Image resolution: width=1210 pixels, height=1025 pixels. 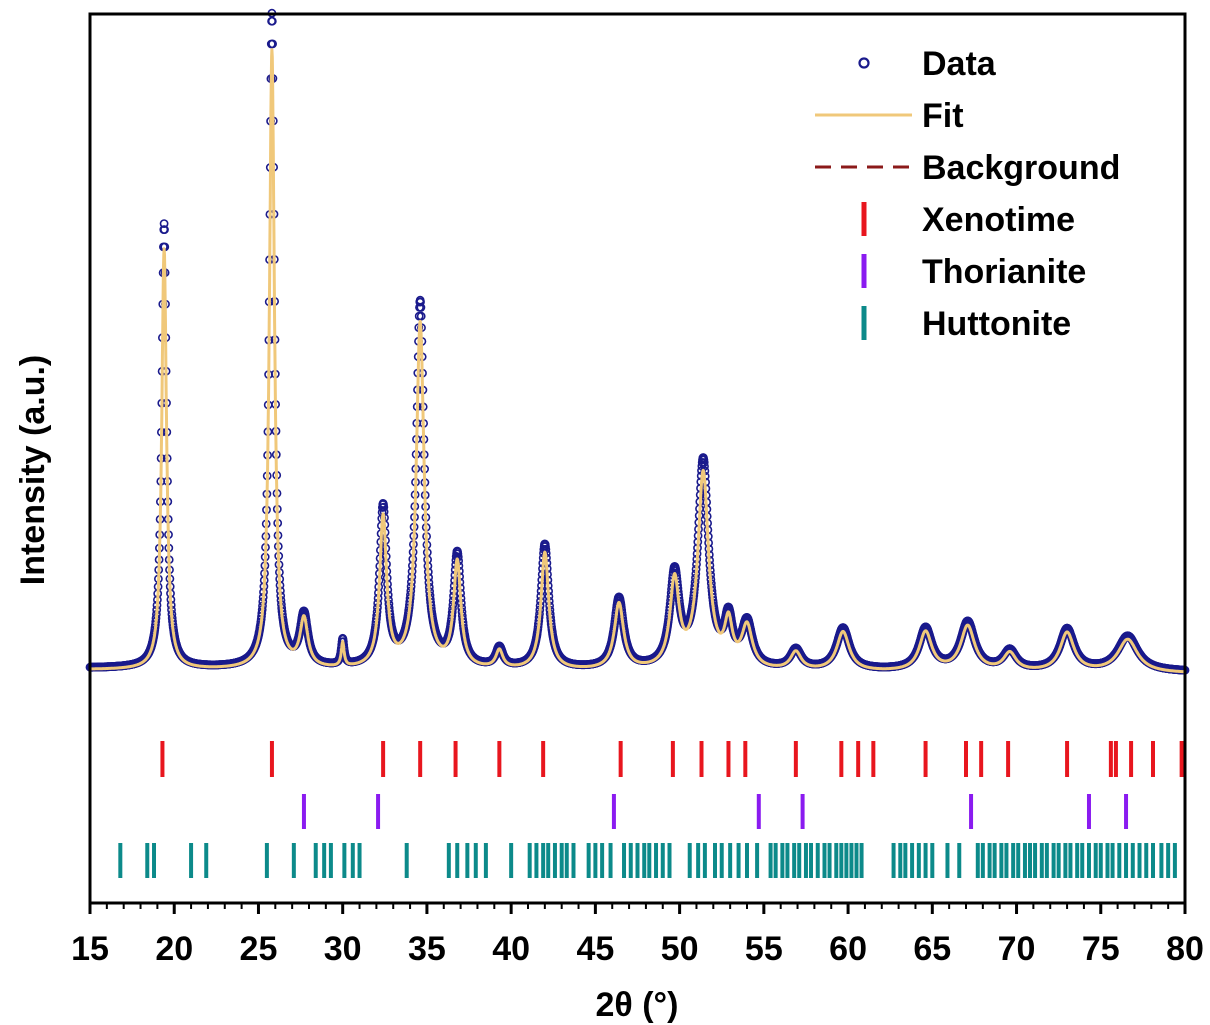 I want to click on phase-ticks-huttonite, so click(x=647, y=860).